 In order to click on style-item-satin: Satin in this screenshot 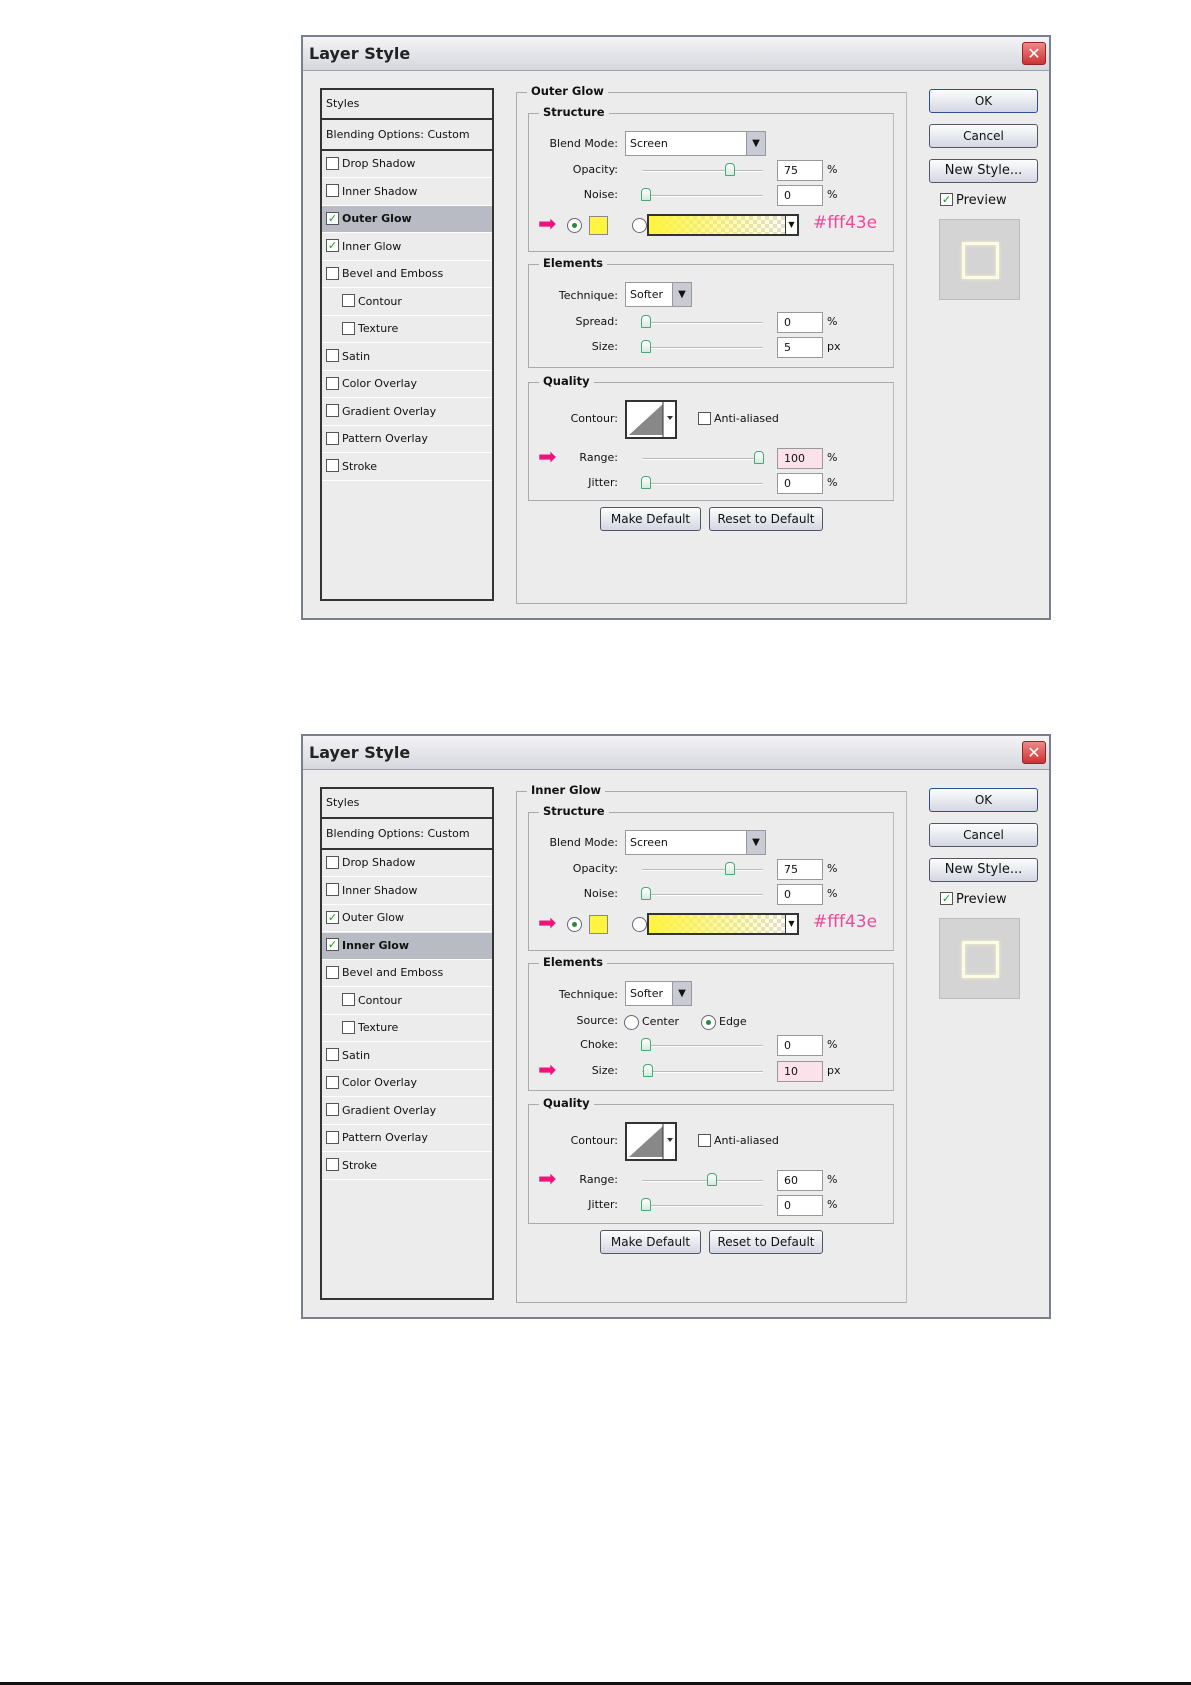, I will do `click(407, 1056)`.